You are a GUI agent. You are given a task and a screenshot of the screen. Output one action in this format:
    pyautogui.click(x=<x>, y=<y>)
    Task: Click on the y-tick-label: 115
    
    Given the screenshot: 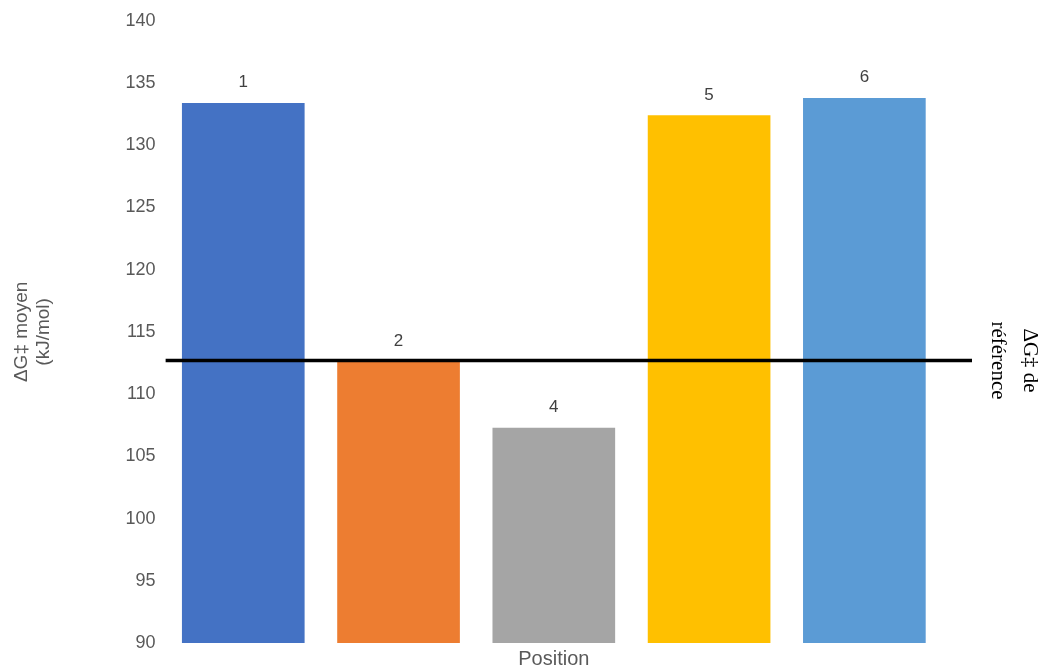 What is the action you would take?
    pyautogui.click(x=141, y=330)
    